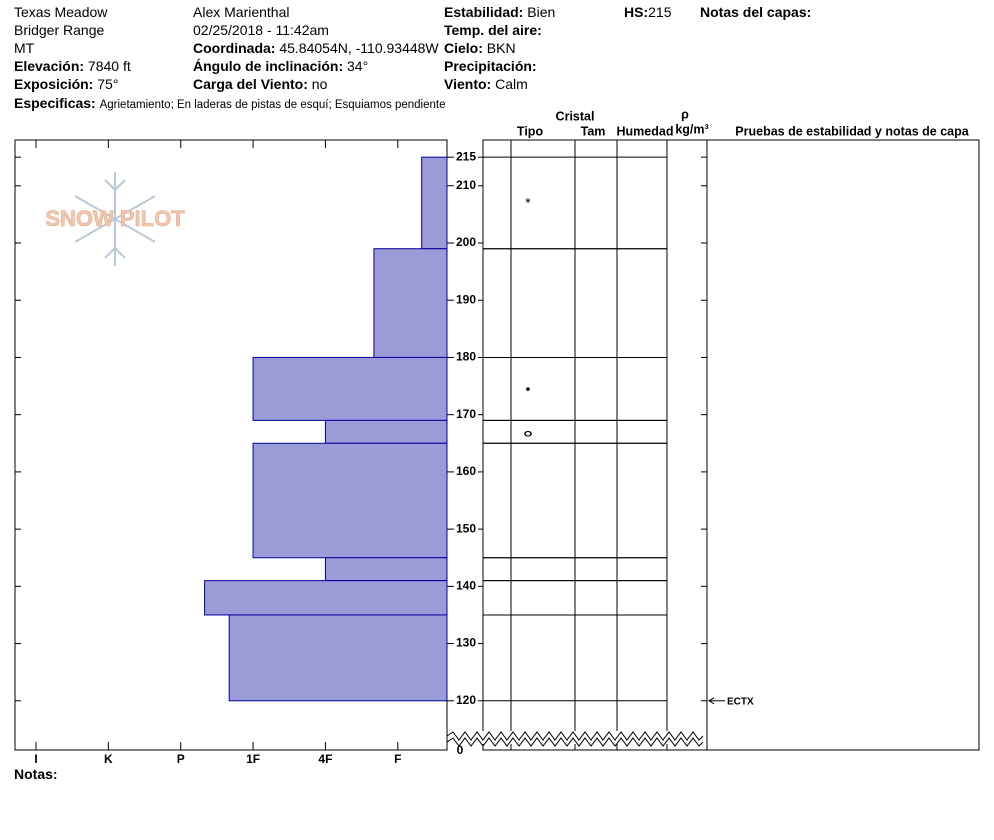 The image size is (994, 840). What do you see at coordinates (511, 84) in the screenshot?
I see `value: Calm` at bounding box center [511, 84].